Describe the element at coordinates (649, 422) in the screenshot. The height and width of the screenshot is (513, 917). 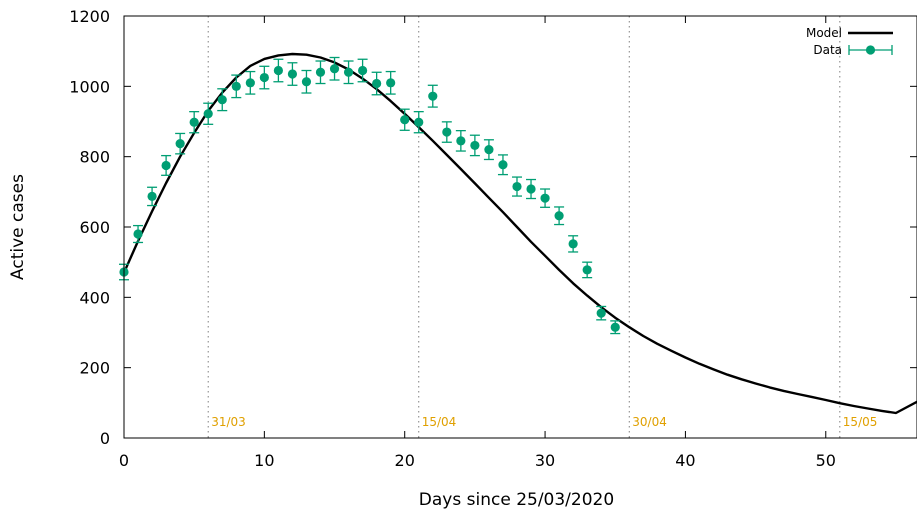
I see `date-marker-label: 30/04` at that location.